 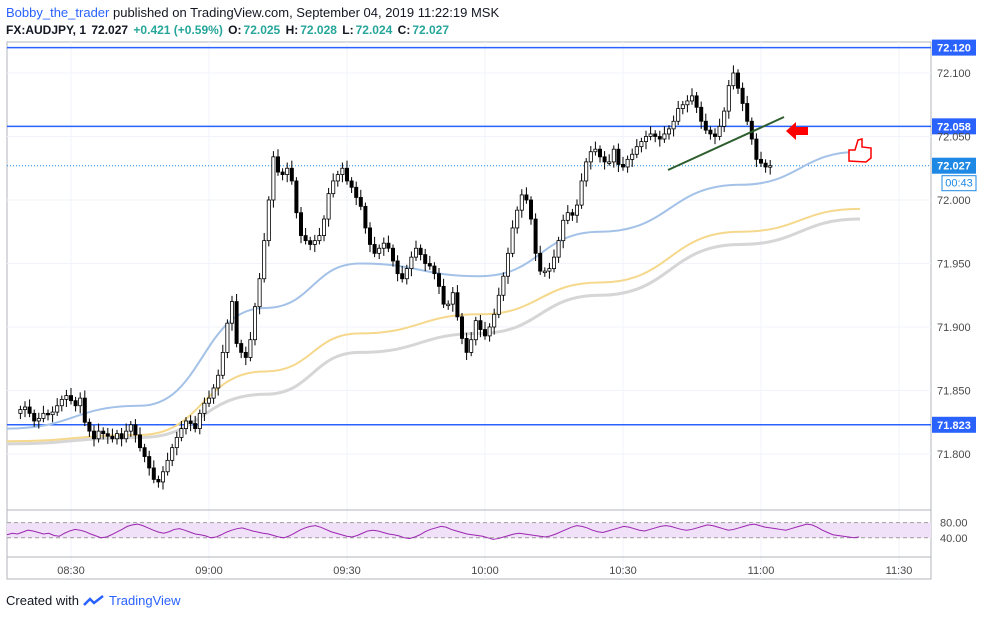 I want to click on level-71823-tag, so click(x=954, y=424).